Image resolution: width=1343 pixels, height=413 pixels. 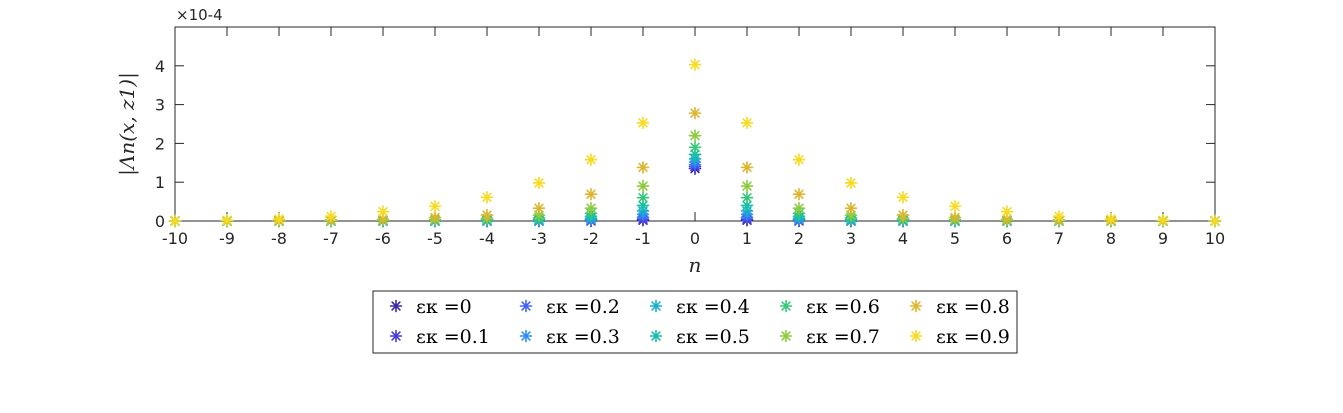 I want to click on legend-label: εκ =0.4, so click(x=713, y=307).